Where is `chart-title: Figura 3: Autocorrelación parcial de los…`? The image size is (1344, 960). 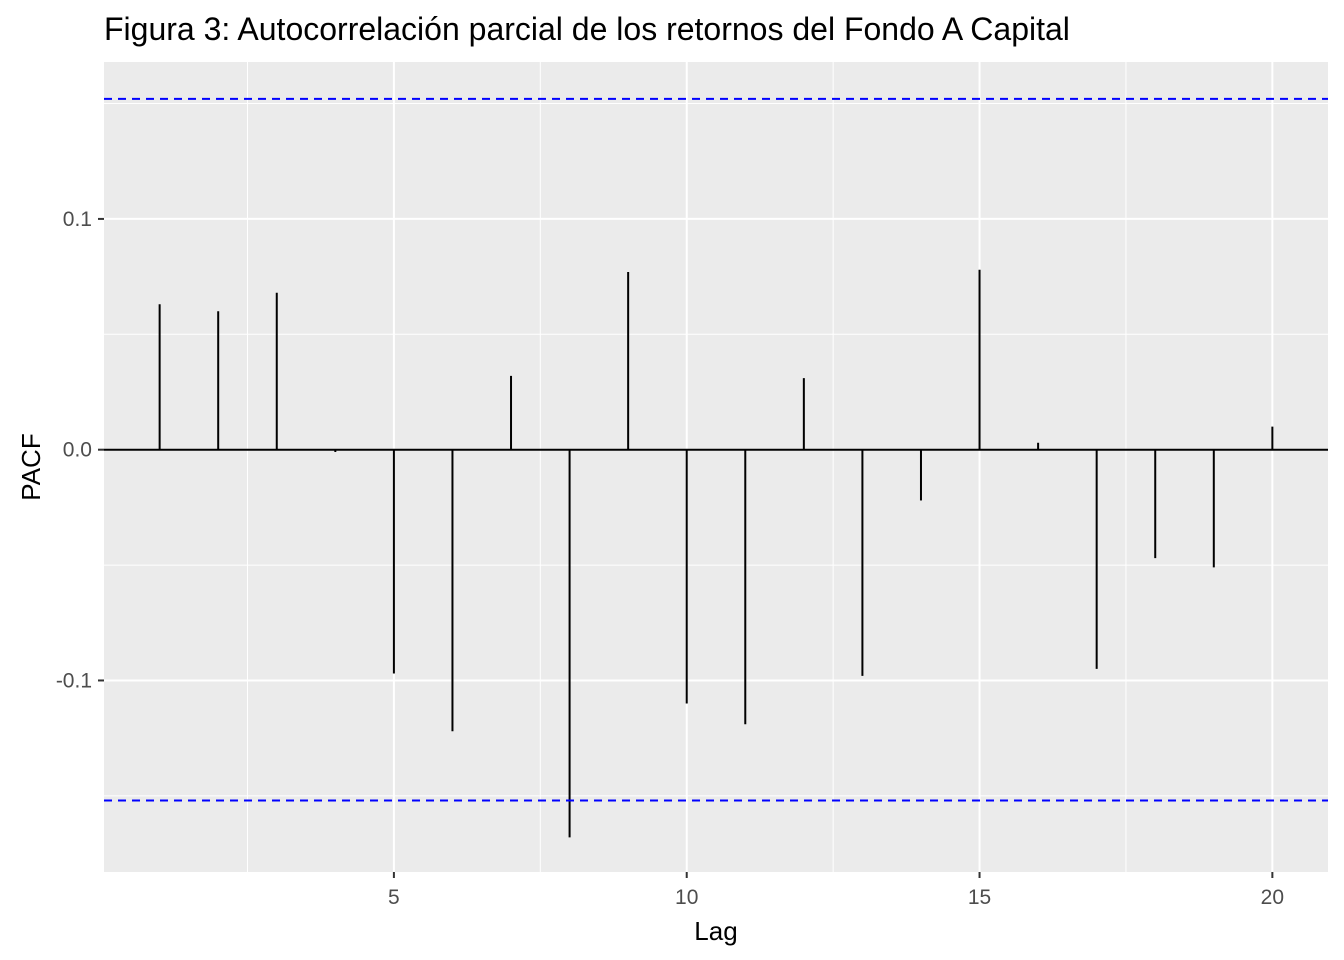
chart-title: Figura 3: Autocorrelación parcial de los… is located at coordinates (587, 29).